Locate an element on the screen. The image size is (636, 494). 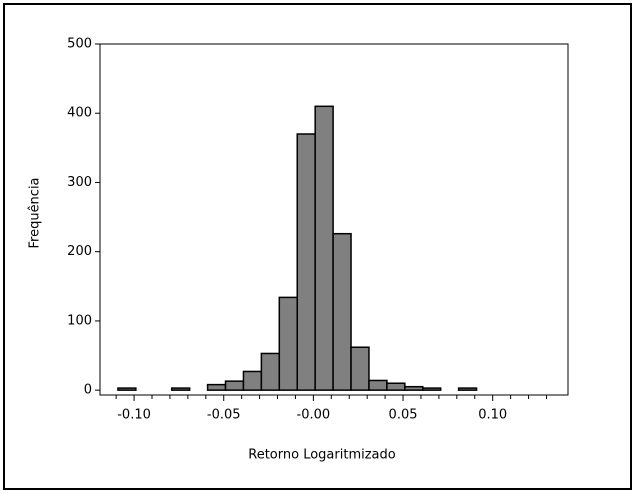
x-tick-label: 0.10 is located at coordinates (492, 415).